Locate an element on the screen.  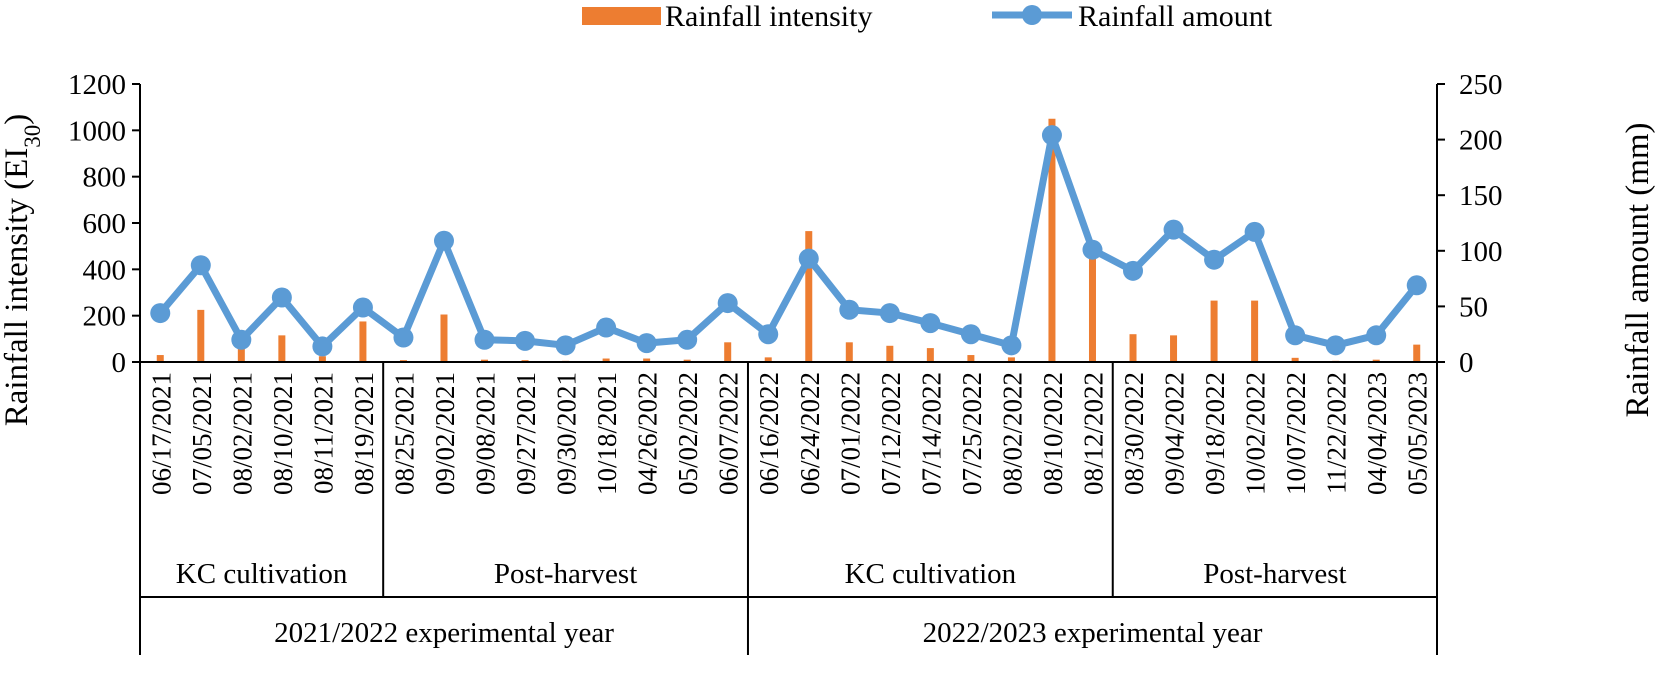
x-category-label: 05/02/2022 is located at coordinates (688, 433).